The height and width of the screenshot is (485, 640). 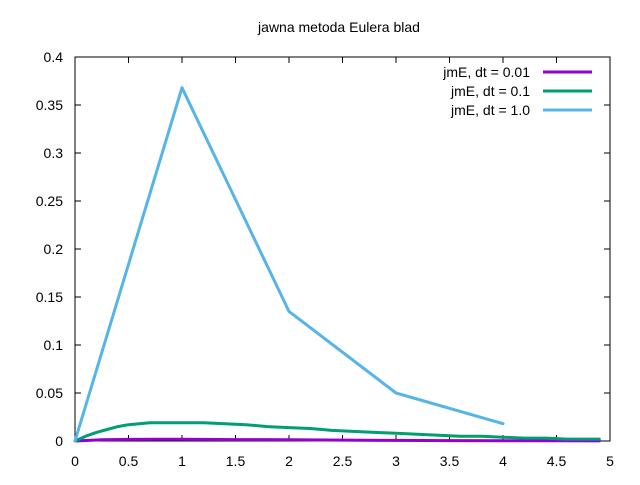 I want to click on y-tick-label: 0.05, so click(x=49, y=393).